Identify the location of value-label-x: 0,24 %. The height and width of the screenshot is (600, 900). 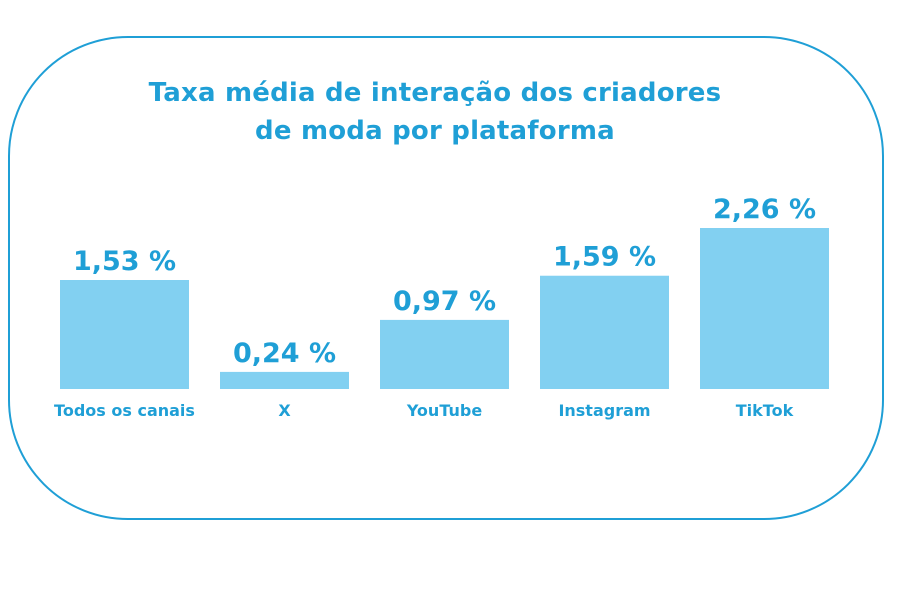
(284, 353).